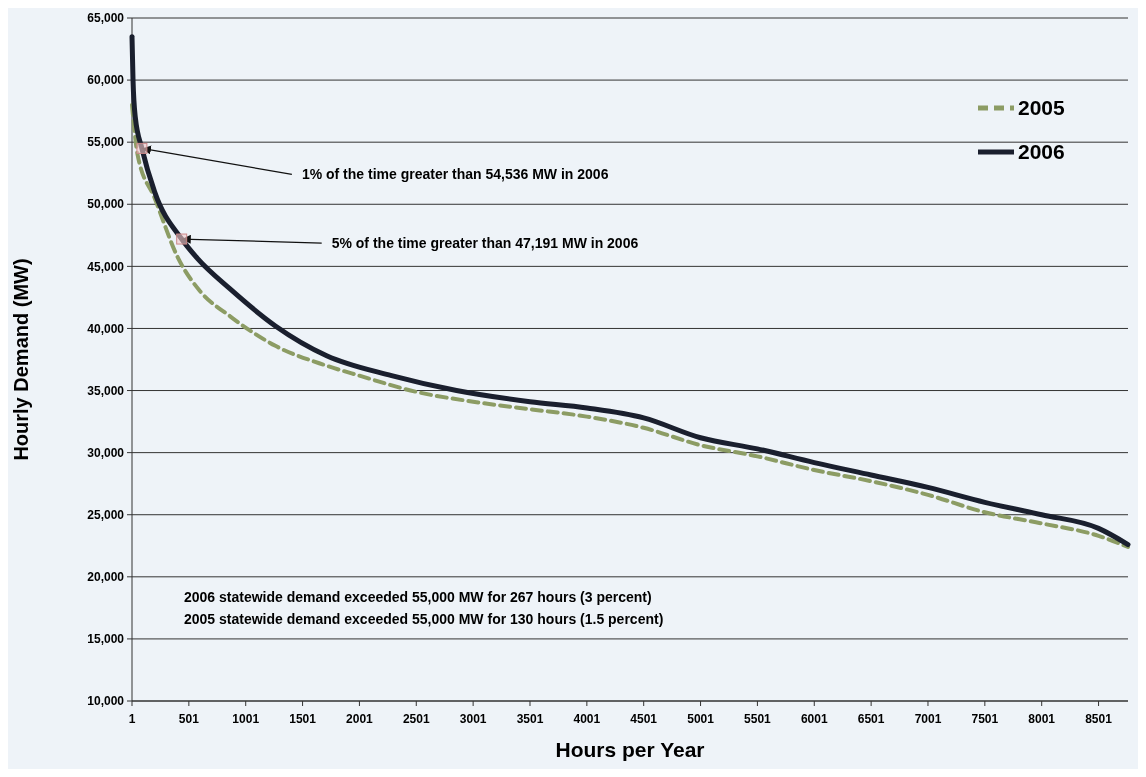  What do you see at coordinates (416, 719) in the screenshot?
I see `x-tick-label: 2501` at bounding box center [416, 719].